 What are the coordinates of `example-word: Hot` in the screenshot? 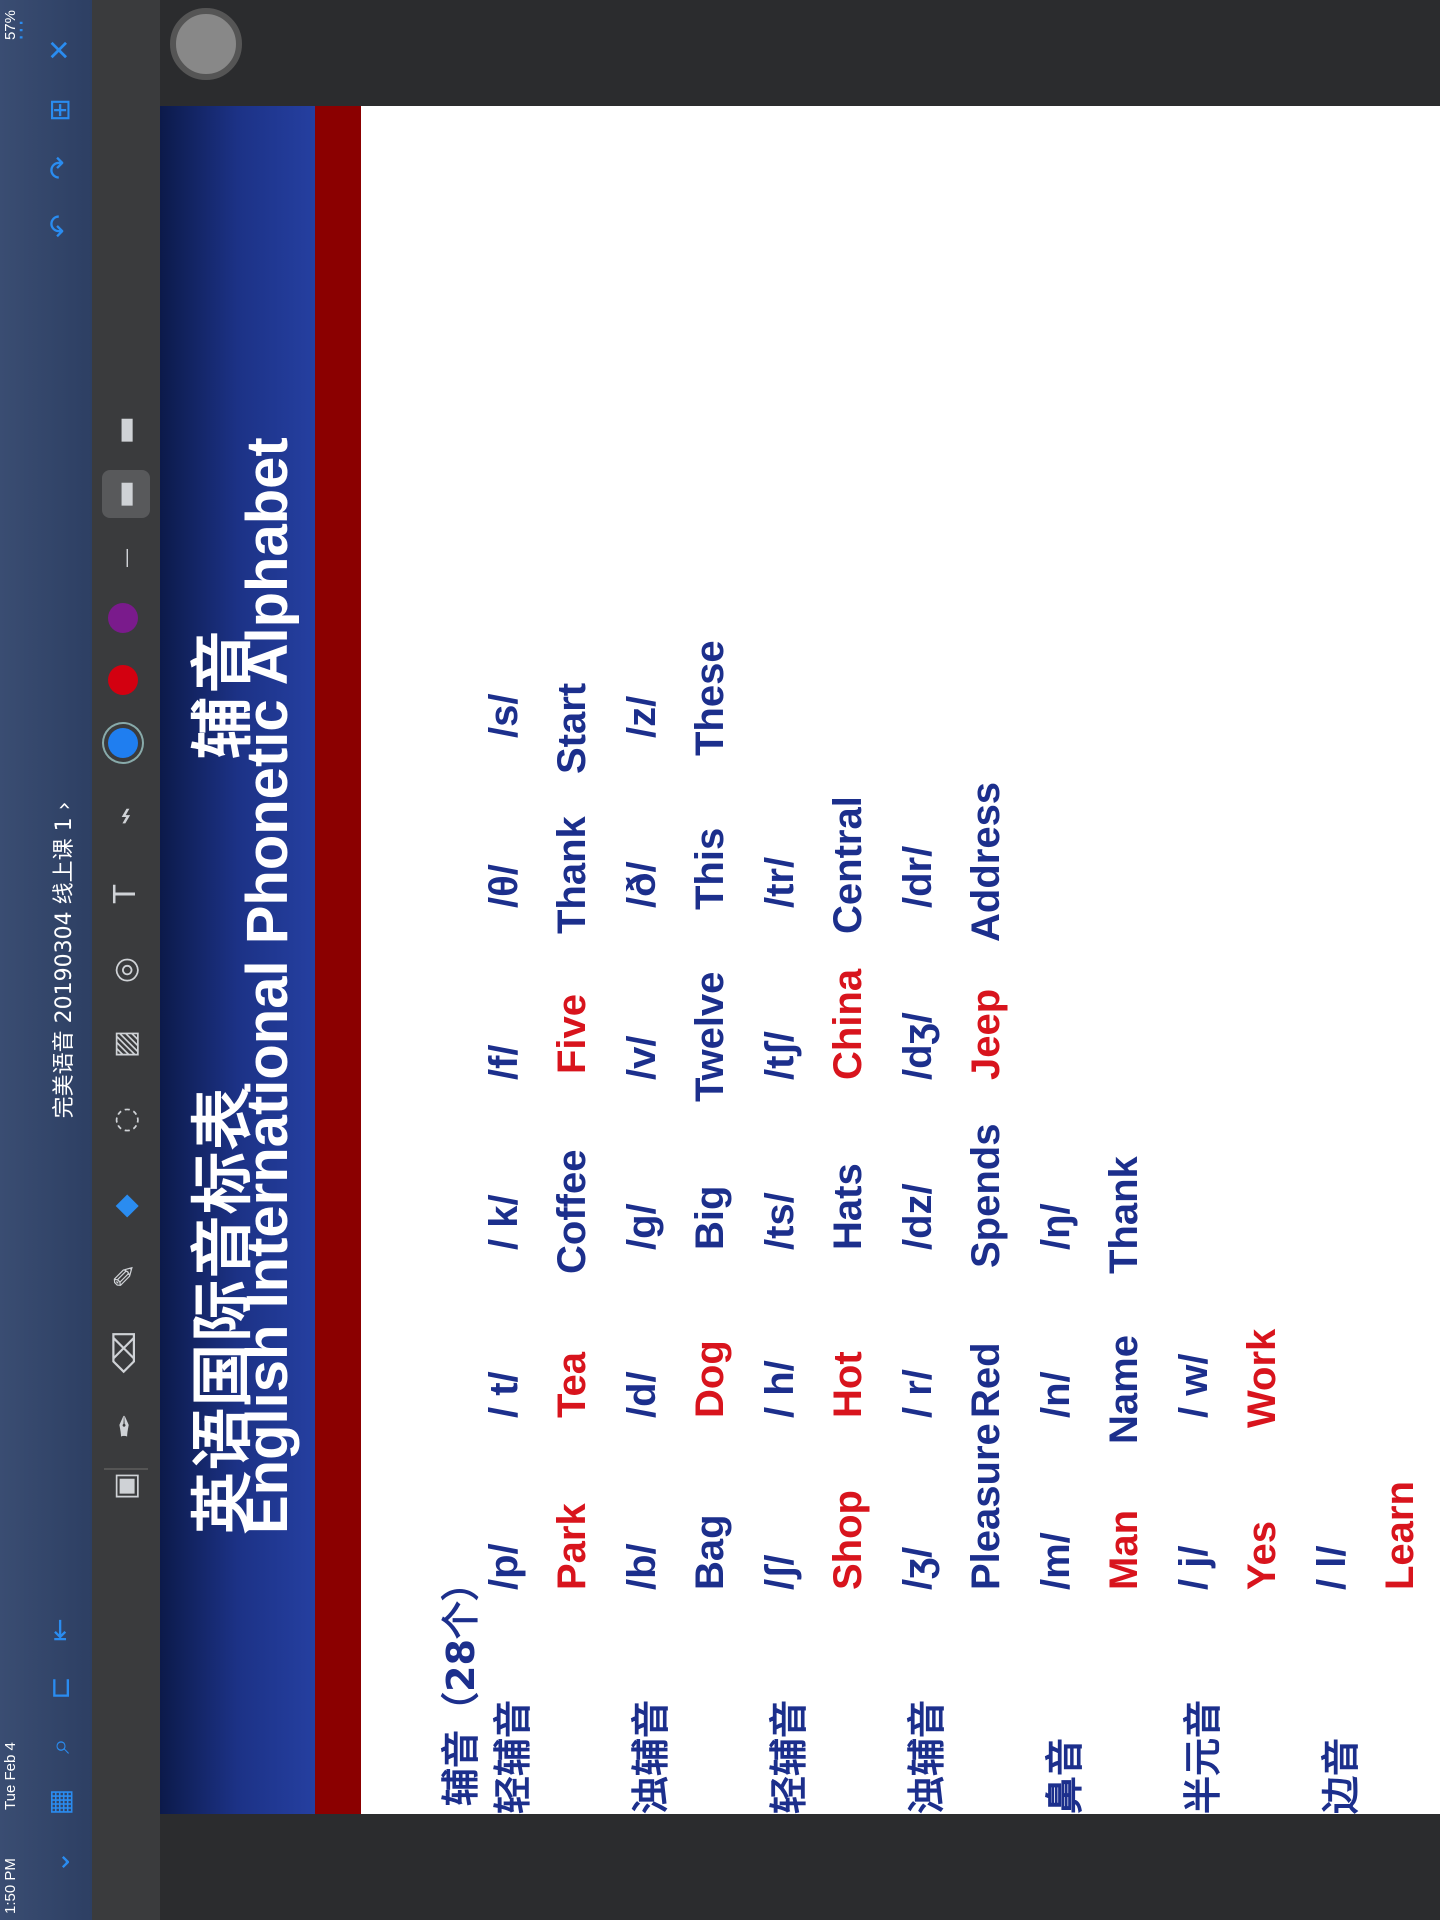 It's located at (848, 1384).